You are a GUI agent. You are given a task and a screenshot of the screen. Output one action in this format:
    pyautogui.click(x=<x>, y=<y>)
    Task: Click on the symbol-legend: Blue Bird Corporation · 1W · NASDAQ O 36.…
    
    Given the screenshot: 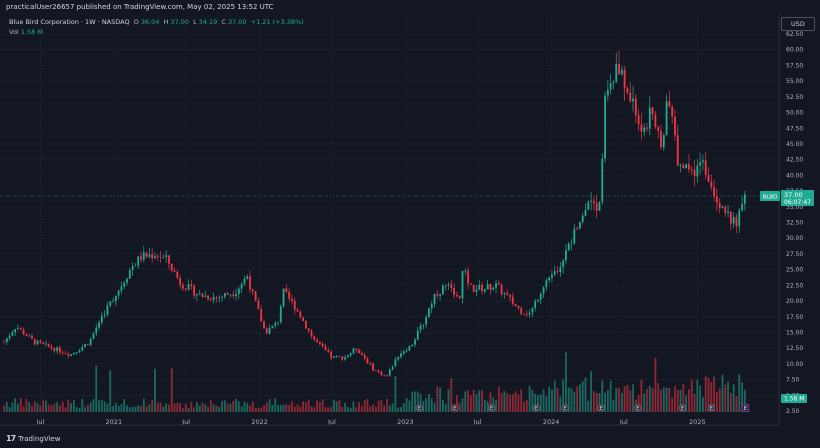 What is the action you would take?
    pyautogui.click(x=157, y=22)
    